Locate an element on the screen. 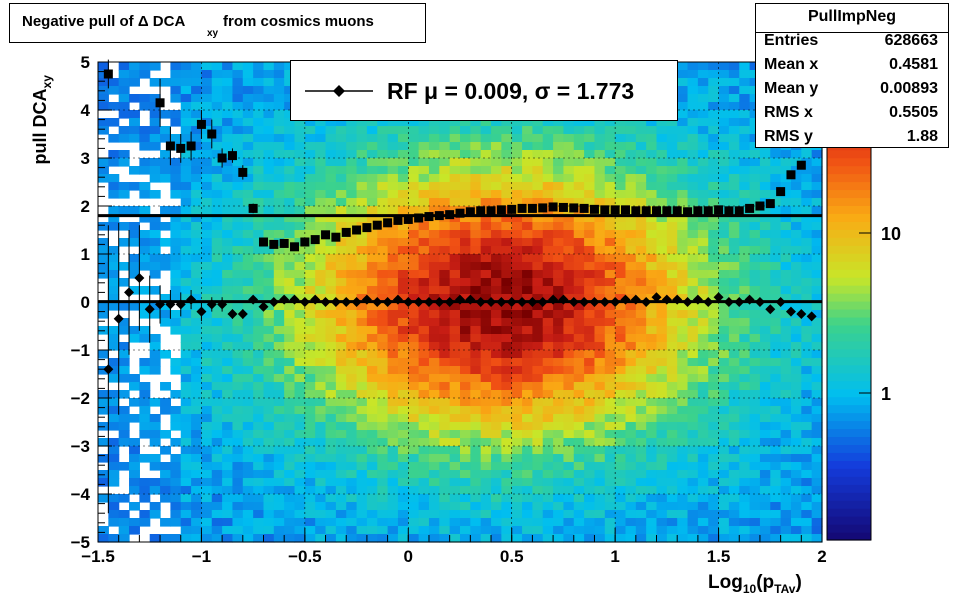 This screenshot has width=968, height=600. mean-point is located at coordinates (211, 304).